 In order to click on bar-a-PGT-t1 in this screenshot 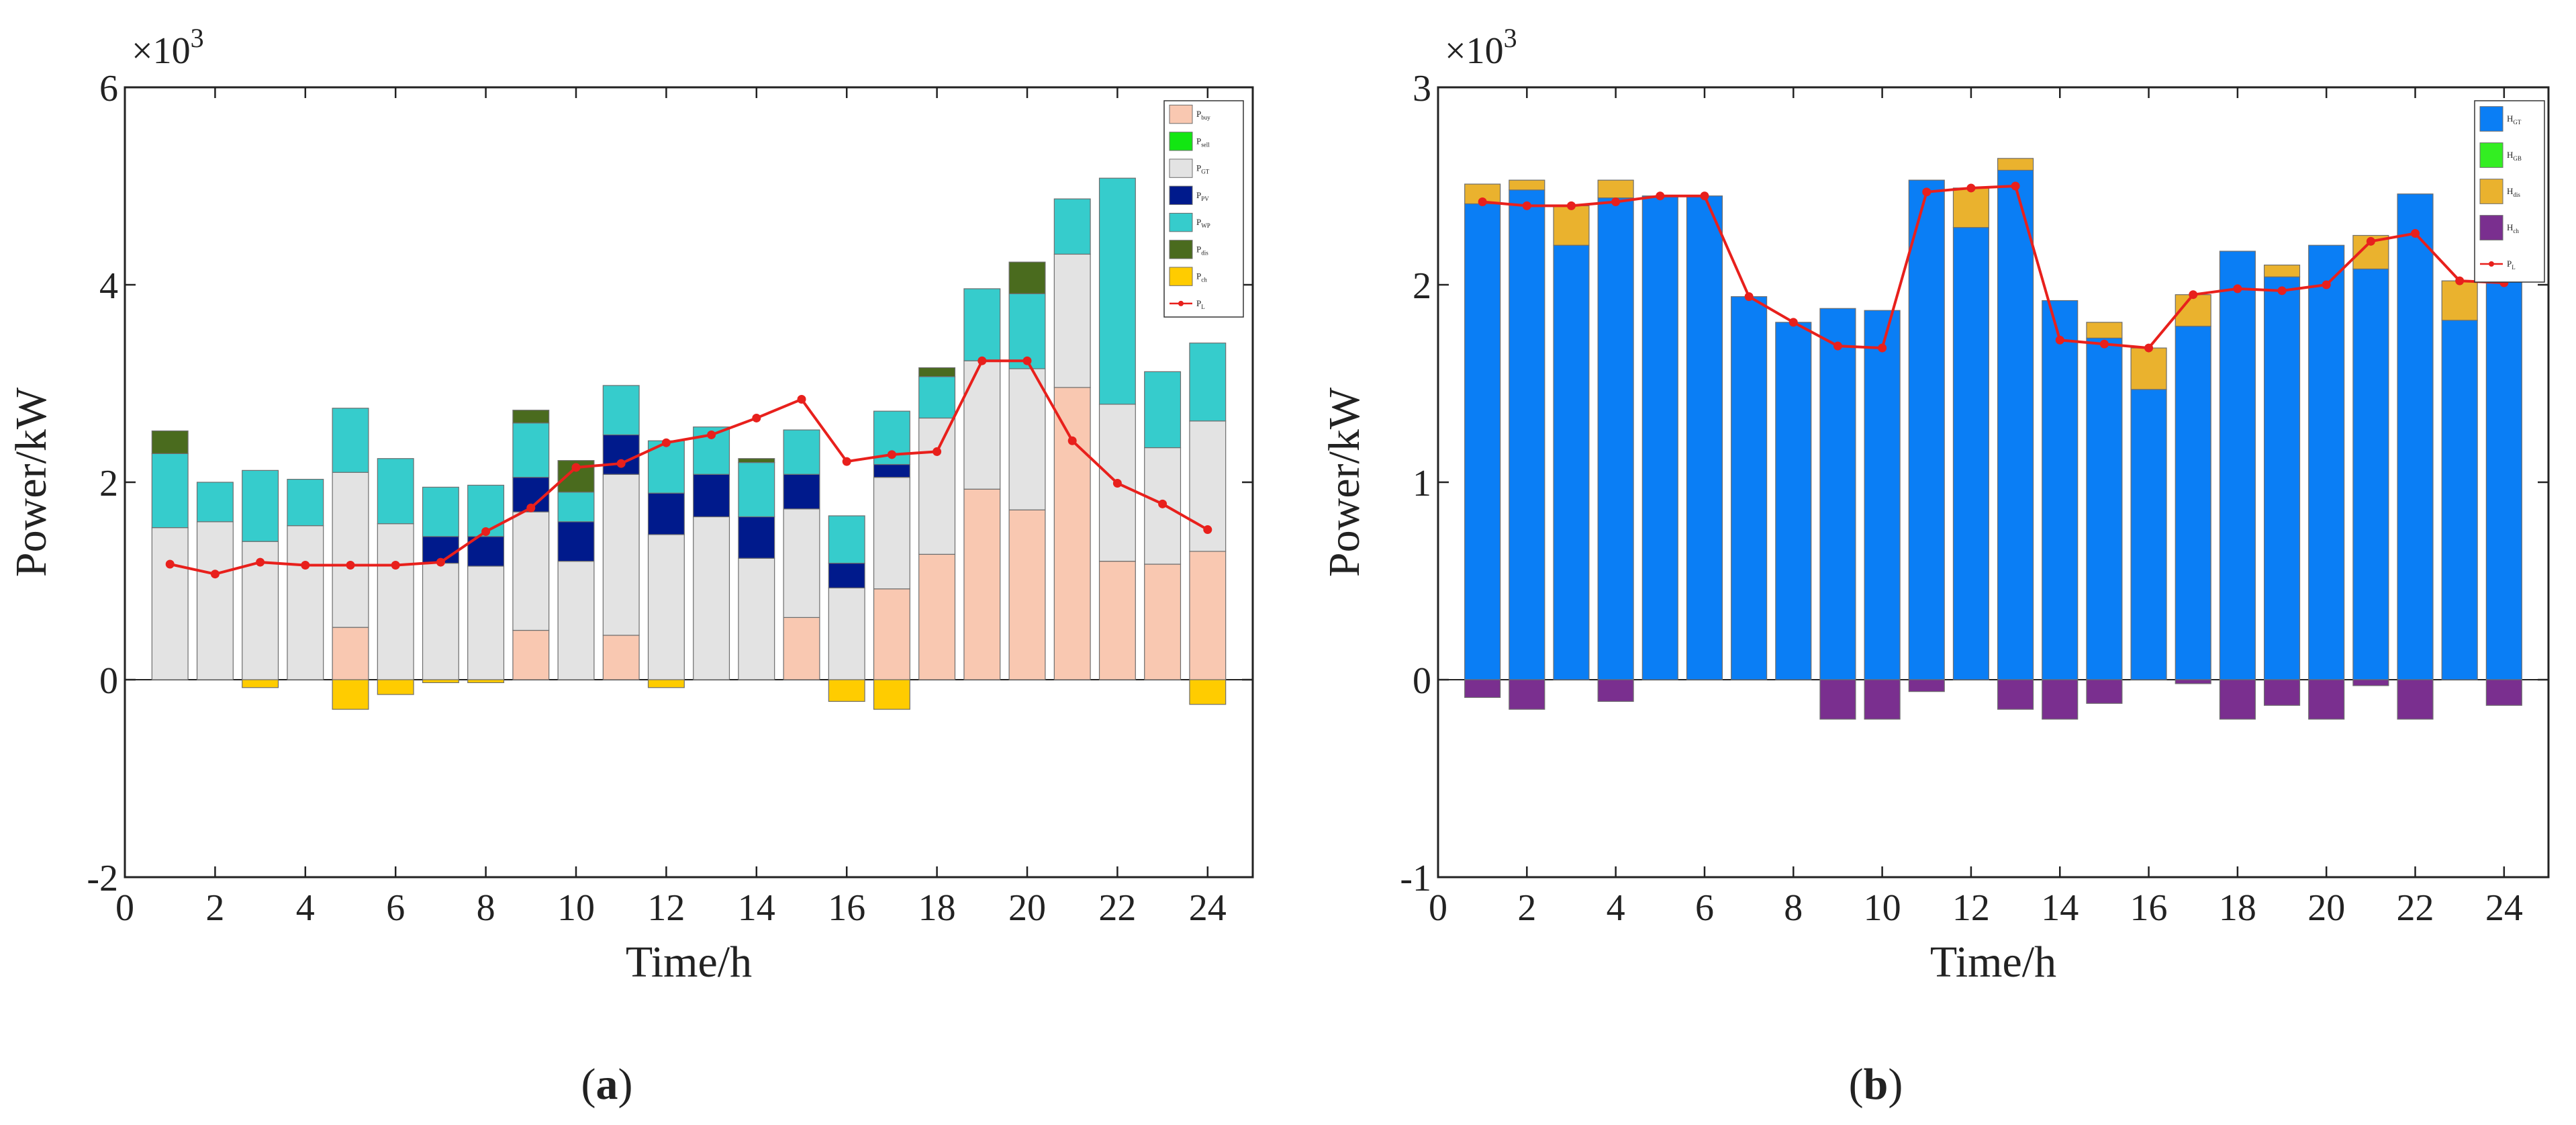, I will do `click(170, 604)`.